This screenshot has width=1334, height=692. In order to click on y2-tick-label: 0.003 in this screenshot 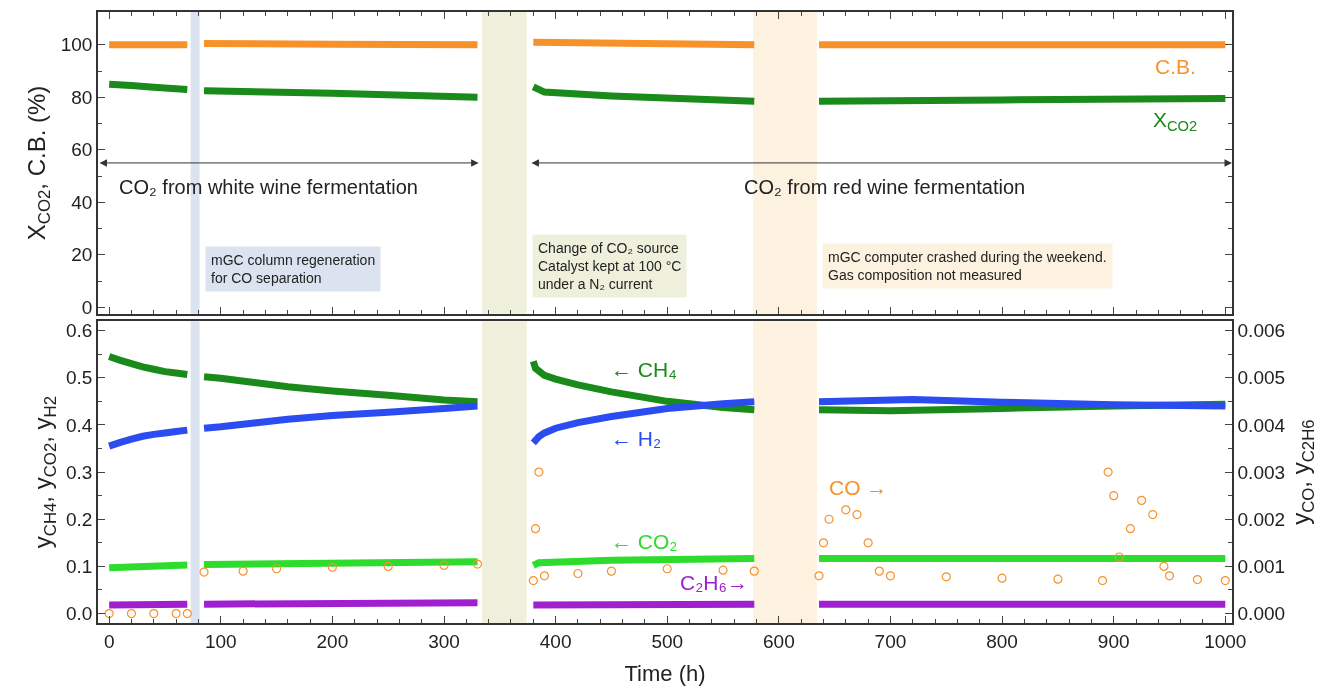, I will do `click(1261, 472)`.